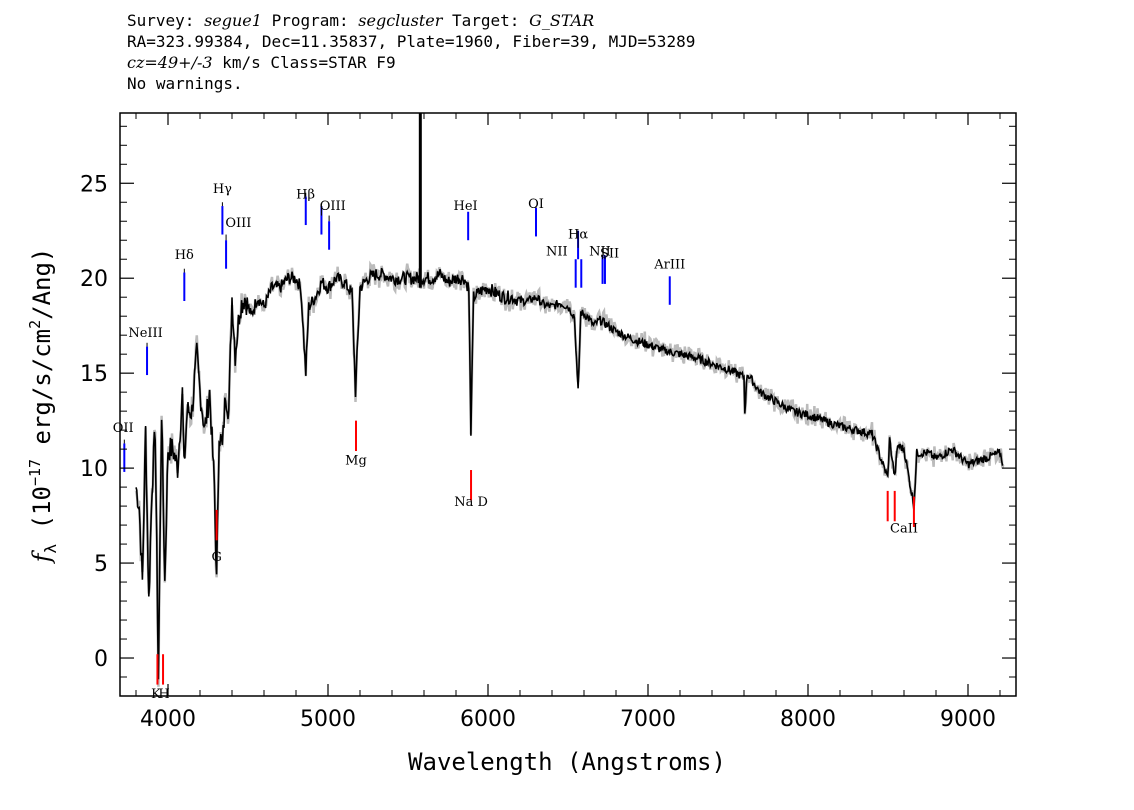 Image resolution: width=1134 pixels, height=810 pixels. I want to click on absorption-line-label: G, so click(216, 557).